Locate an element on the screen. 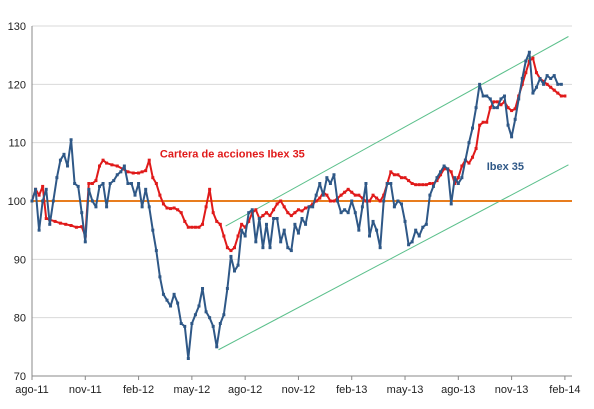 Image resolution: width=594 pixels, height=409 pixels. y-tick-label: 70 is located at coordinates (20, 377).